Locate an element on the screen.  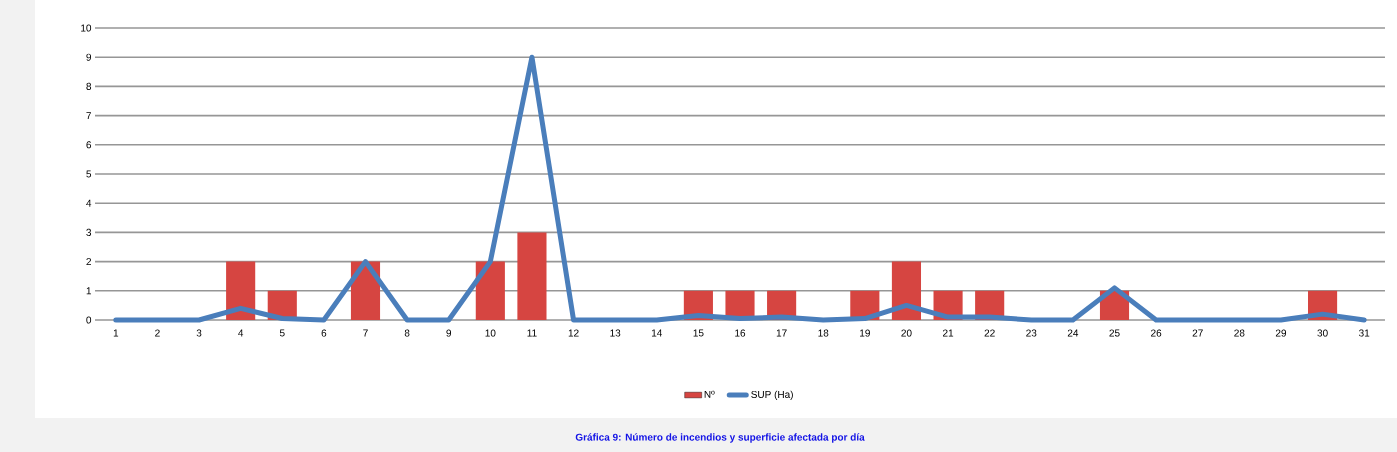
y-tick-label: 2 is located at coordinates (88, 262).